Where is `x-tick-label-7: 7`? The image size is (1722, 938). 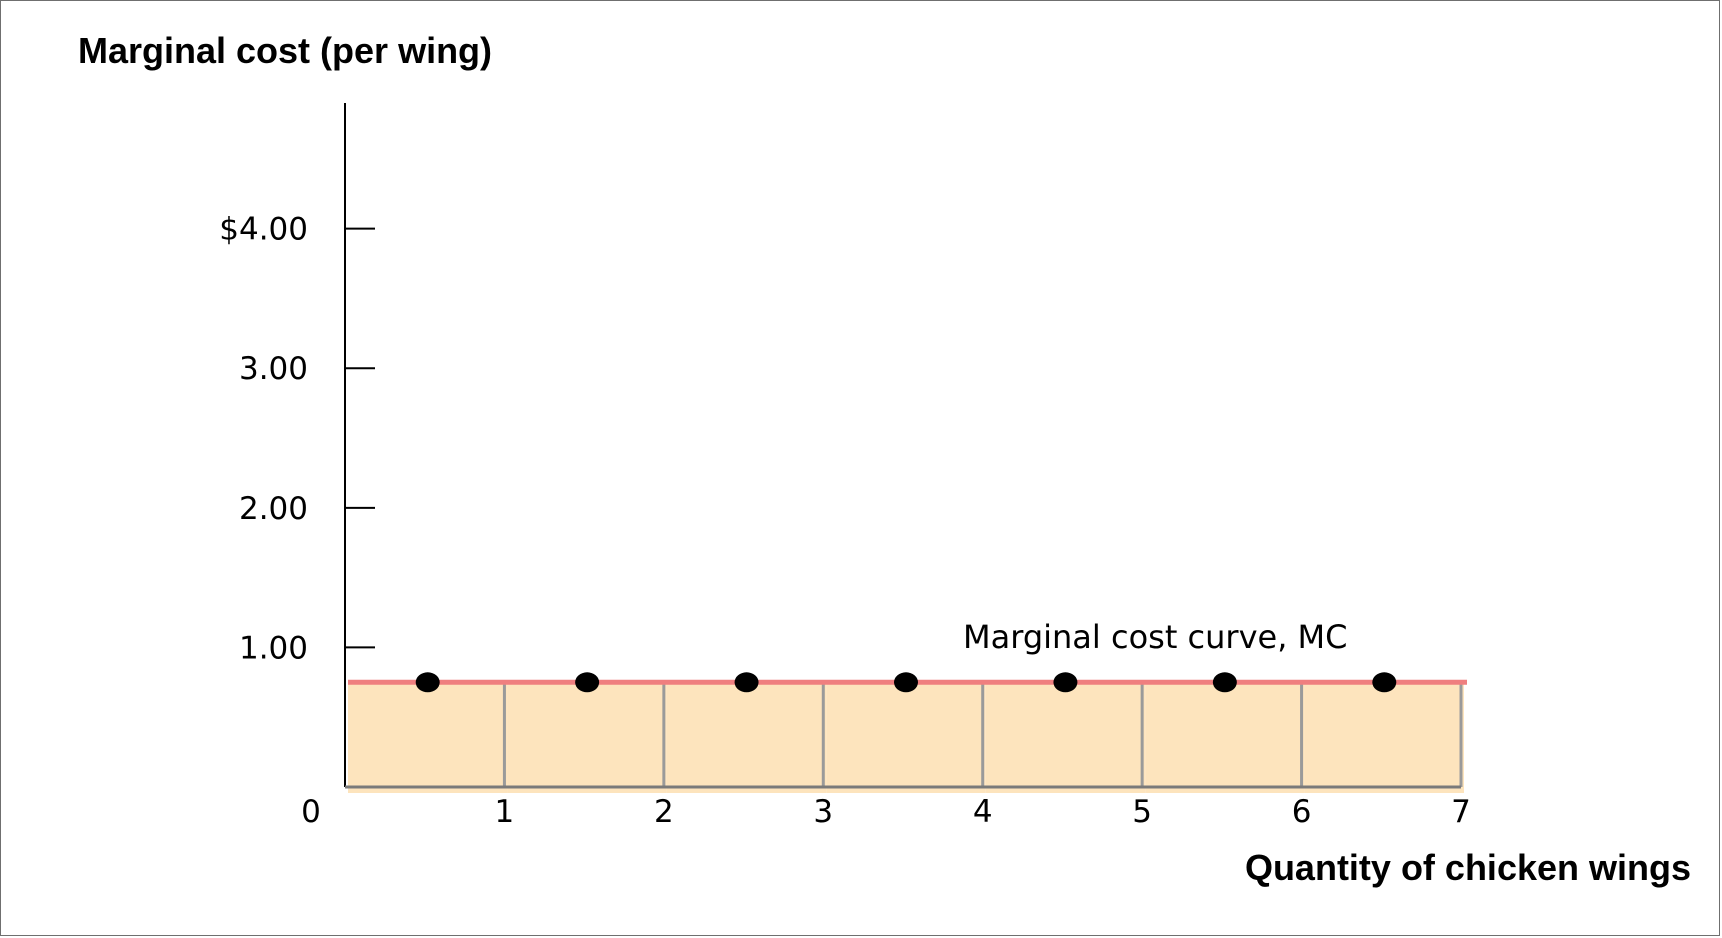
x-tick-label-7: 7 is located at coordinates (1461, 812).